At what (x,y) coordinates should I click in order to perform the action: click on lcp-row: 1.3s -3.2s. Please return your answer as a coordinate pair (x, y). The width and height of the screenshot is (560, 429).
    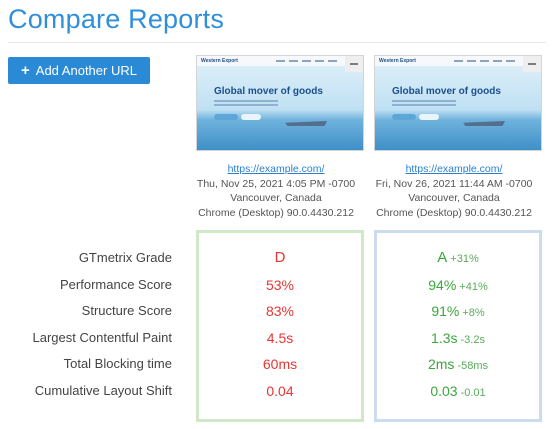
    Looking at the image, I should click on (458, 338).